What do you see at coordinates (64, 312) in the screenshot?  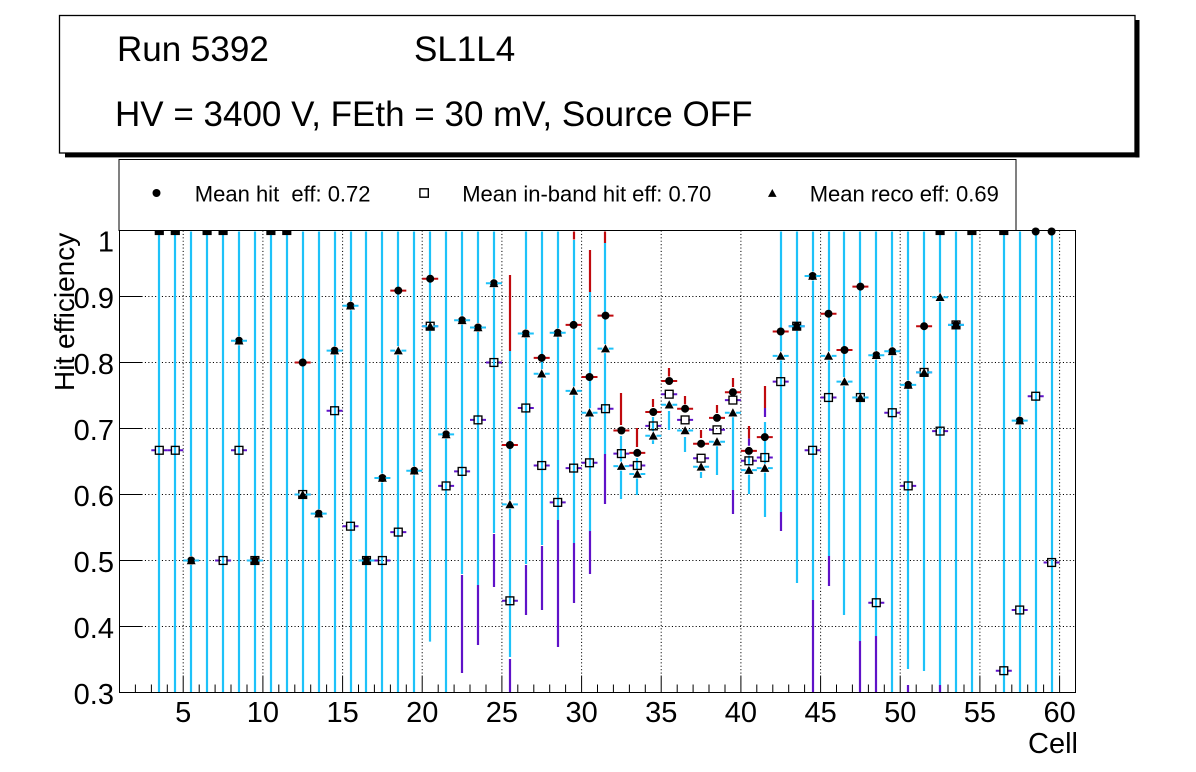 I see `svg-text: Hit efficiency` at bounding box center [64, 312].